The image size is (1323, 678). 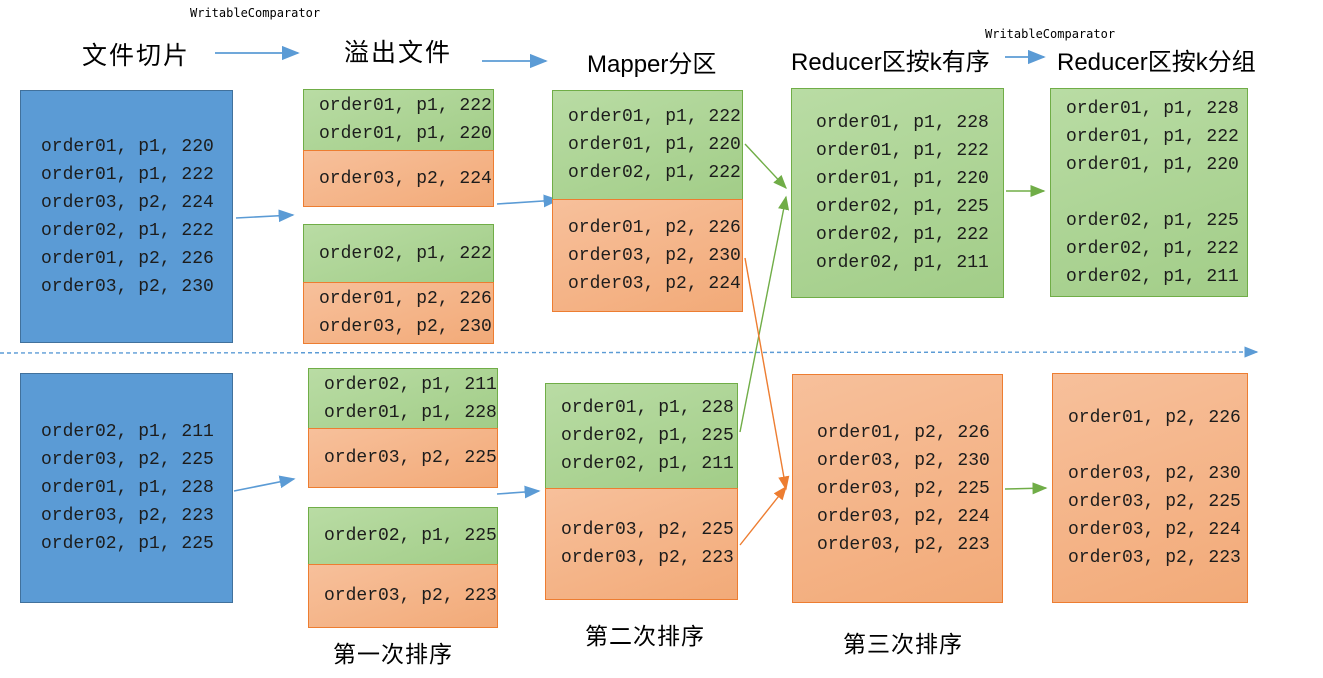 I want to click on stage-title-reducer-grouped: Reducer区按k分组, so click(x=1156, y=62).